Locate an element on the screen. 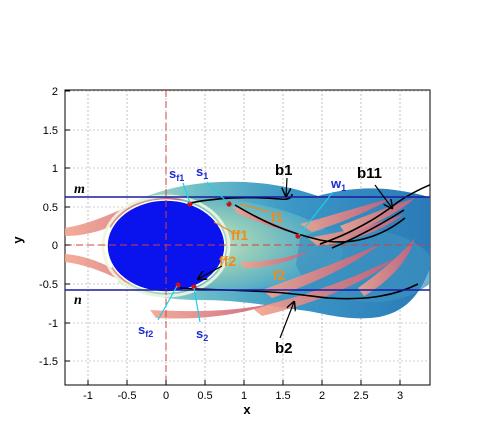 The image size is (488, 434). label-s1: s1 is located at coordinates (202, 172).